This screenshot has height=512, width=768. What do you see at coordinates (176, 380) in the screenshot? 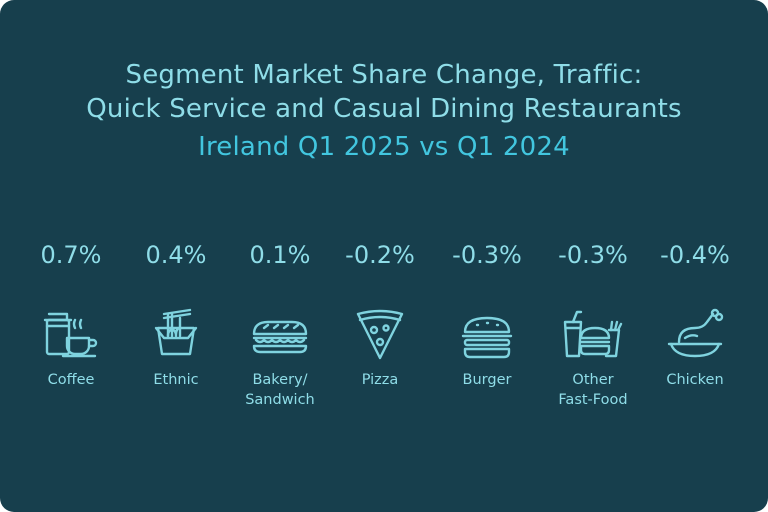
I see `segment-label: Ethnic` at bounding box center [176, 380].